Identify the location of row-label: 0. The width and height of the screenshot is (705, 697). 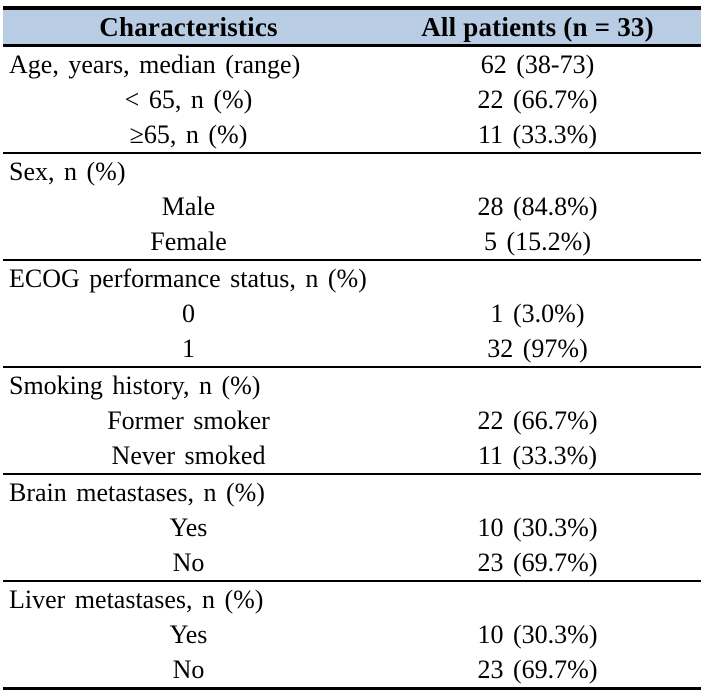
(188, 313).